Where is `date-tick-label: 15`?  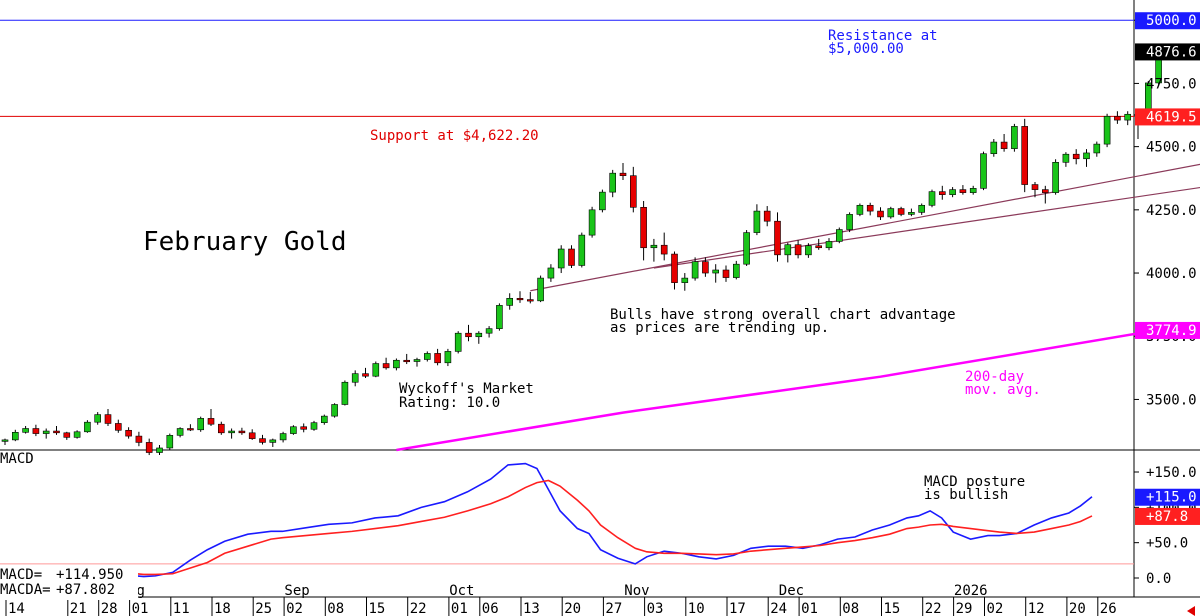
date-tick-label: 15 is located at coordinates (892, 608).